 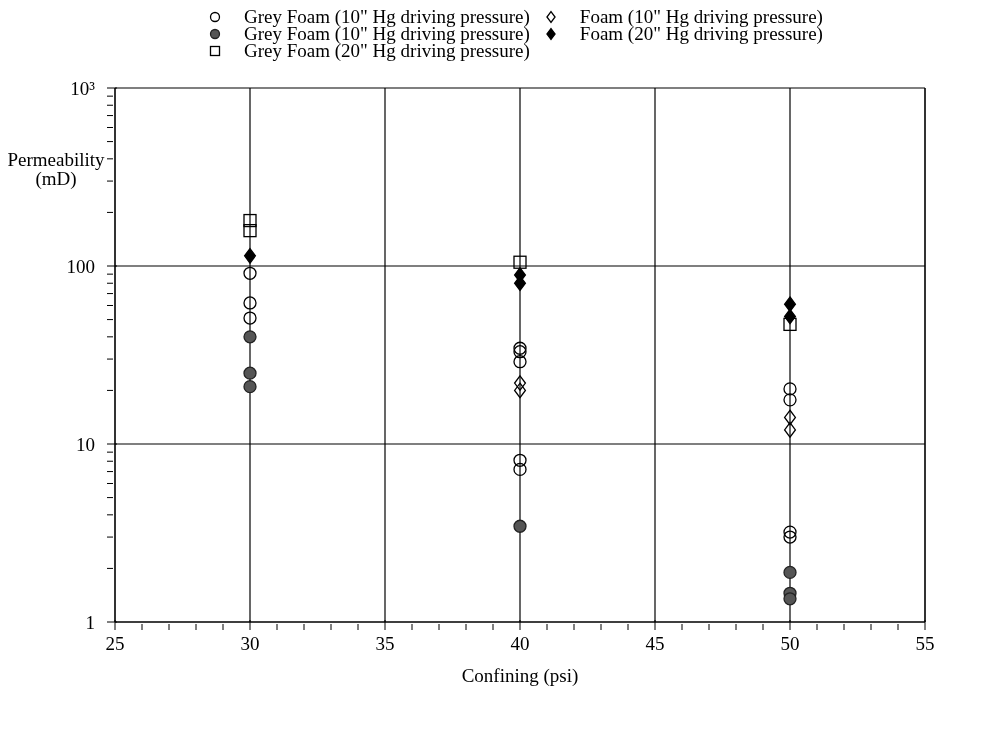 What do you see at coordinates (85, 444) in the screenshot?
I see `y-tick-label: 10` at bounding box center [85, 444].